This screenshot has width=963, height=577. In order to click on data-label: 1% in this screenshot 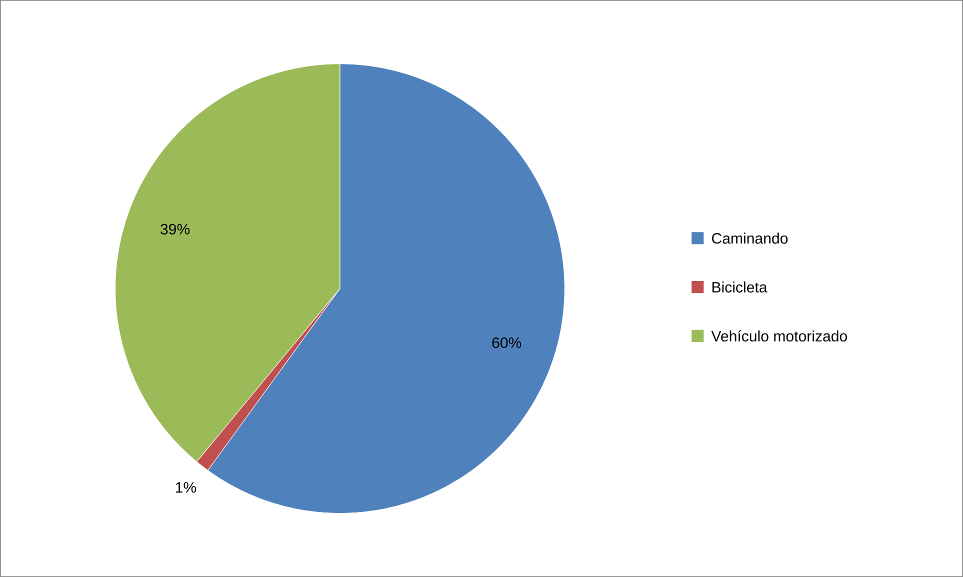, I will do `click(186, 487)`.